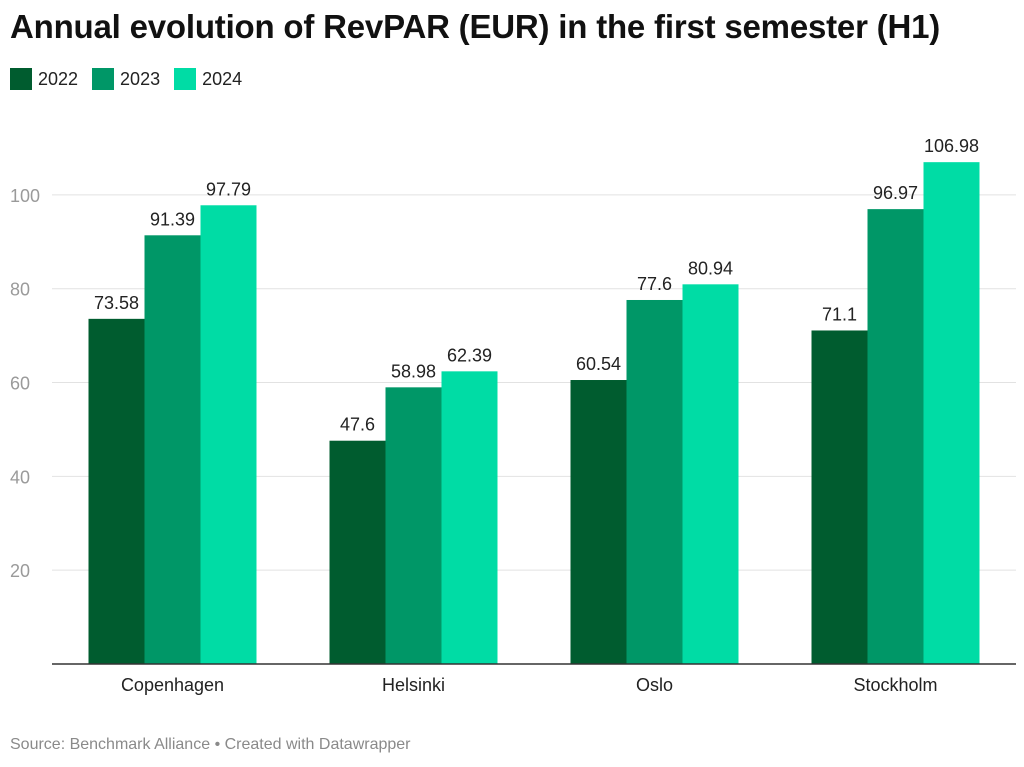 This screenshot has width=1024, height=767. I want to click on data-label-oslo-2023: 77.6, so click(654, 284).